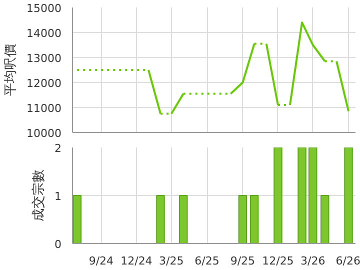 This screenshot has width=360, height=270. Describe the element at coordinates (44, 58) in the screenshot. I see `y-tick-label: 13000` at that location.